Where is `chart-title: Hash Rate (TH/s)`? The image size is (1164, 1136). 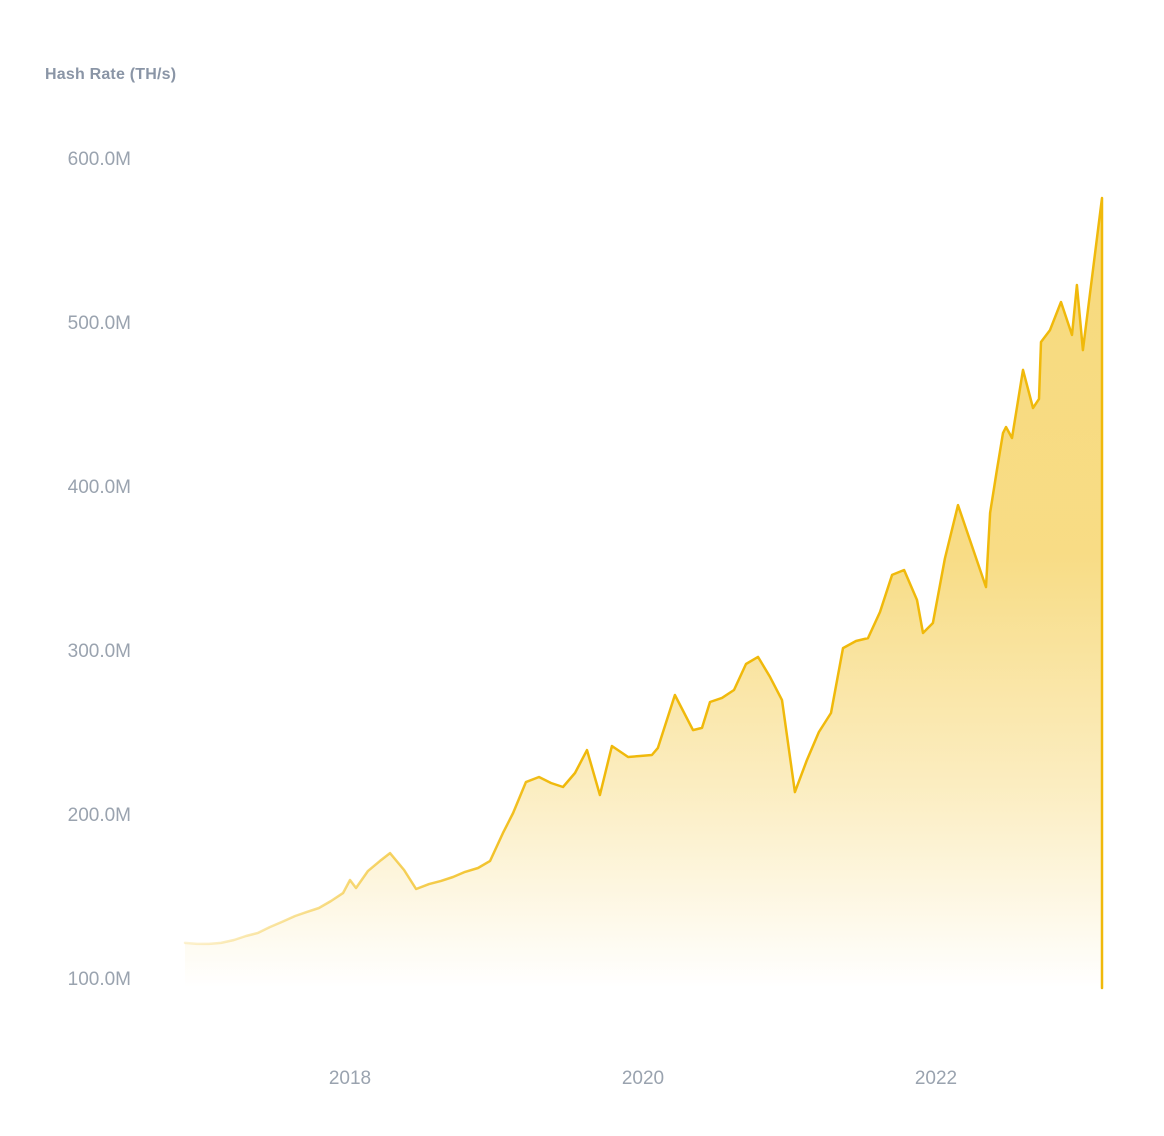 chart-title: Hash Rate (TH/s) is located at coordinates (111, 74).